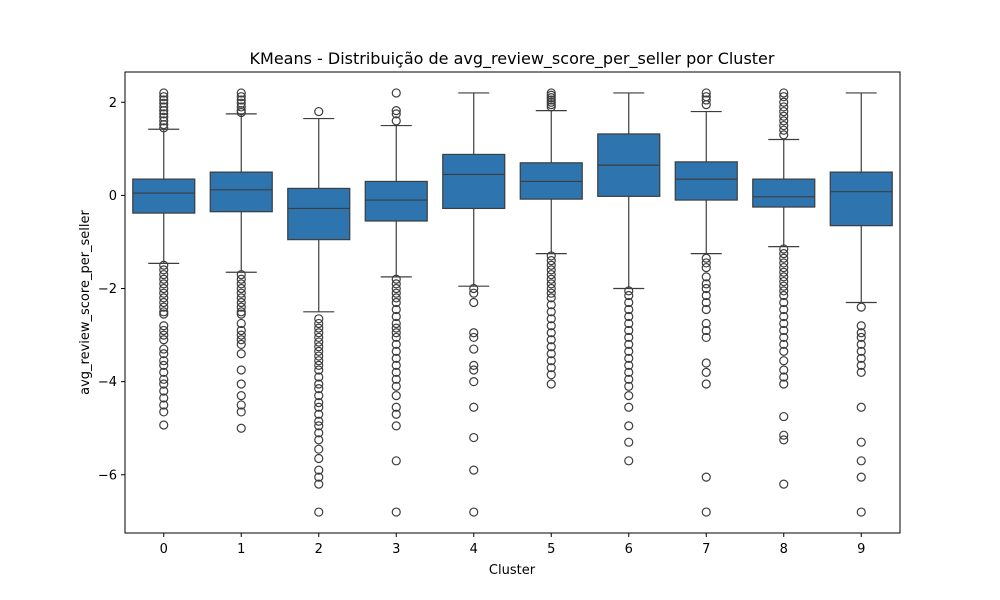 The image size is (1000, 600). Describe the element at coordinates (629, 549) in the screenshot. I see `x-tick-label: 6` at that location.